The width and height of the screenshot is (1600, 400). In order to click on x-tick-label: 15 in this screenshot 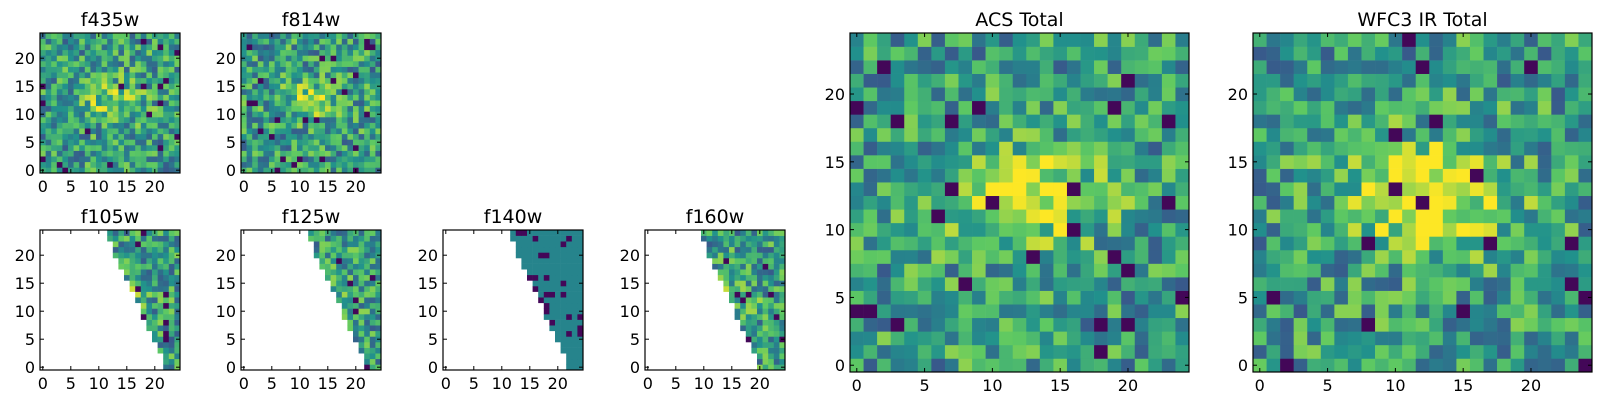, I will do `click(127, 186)`.